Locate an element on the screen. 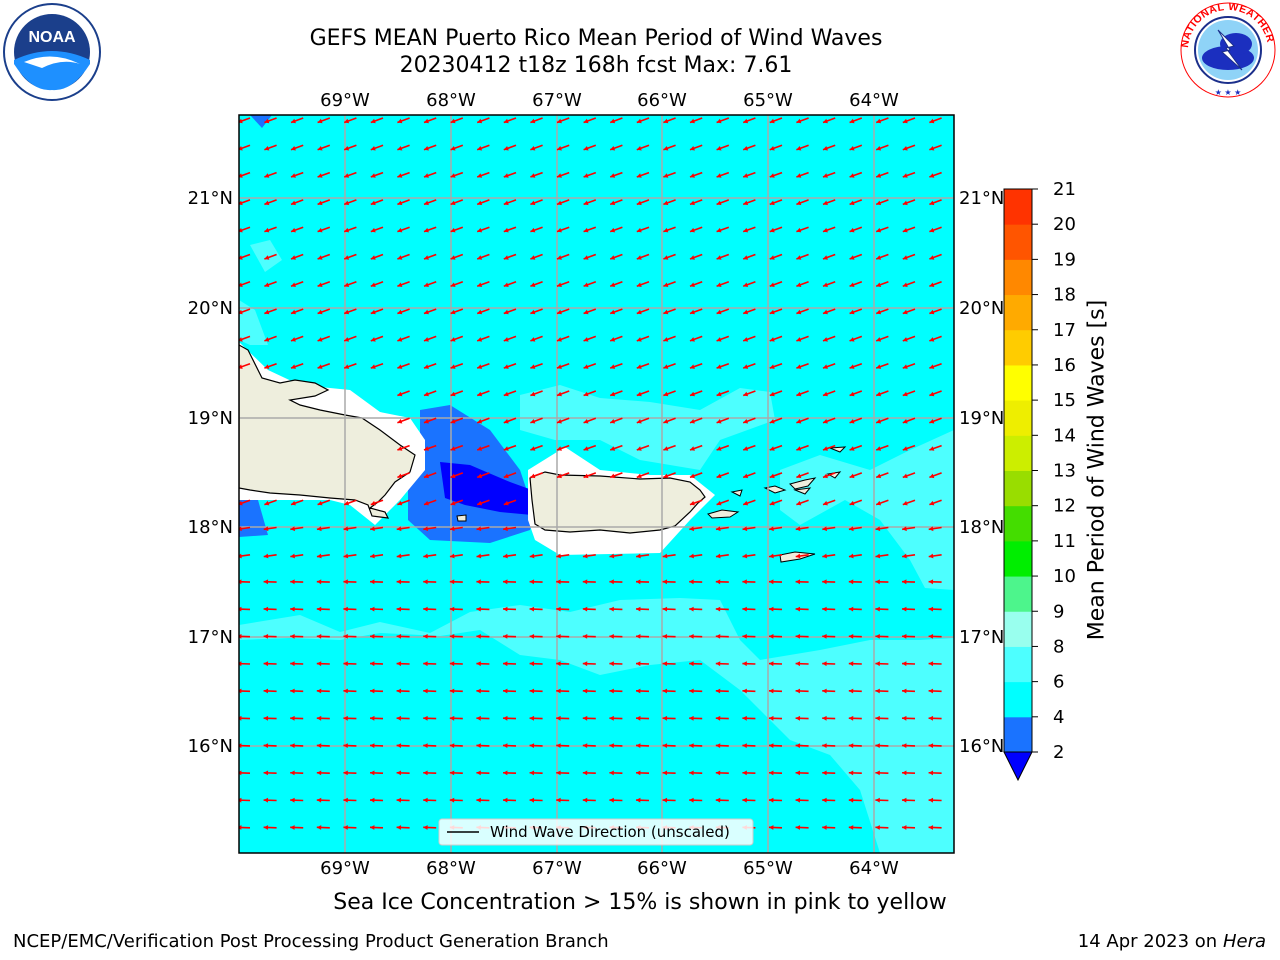  nws-logo: NATIONAL WEATHER SERVICE ★ ★ ★ is located at coordinates (1226, 50).